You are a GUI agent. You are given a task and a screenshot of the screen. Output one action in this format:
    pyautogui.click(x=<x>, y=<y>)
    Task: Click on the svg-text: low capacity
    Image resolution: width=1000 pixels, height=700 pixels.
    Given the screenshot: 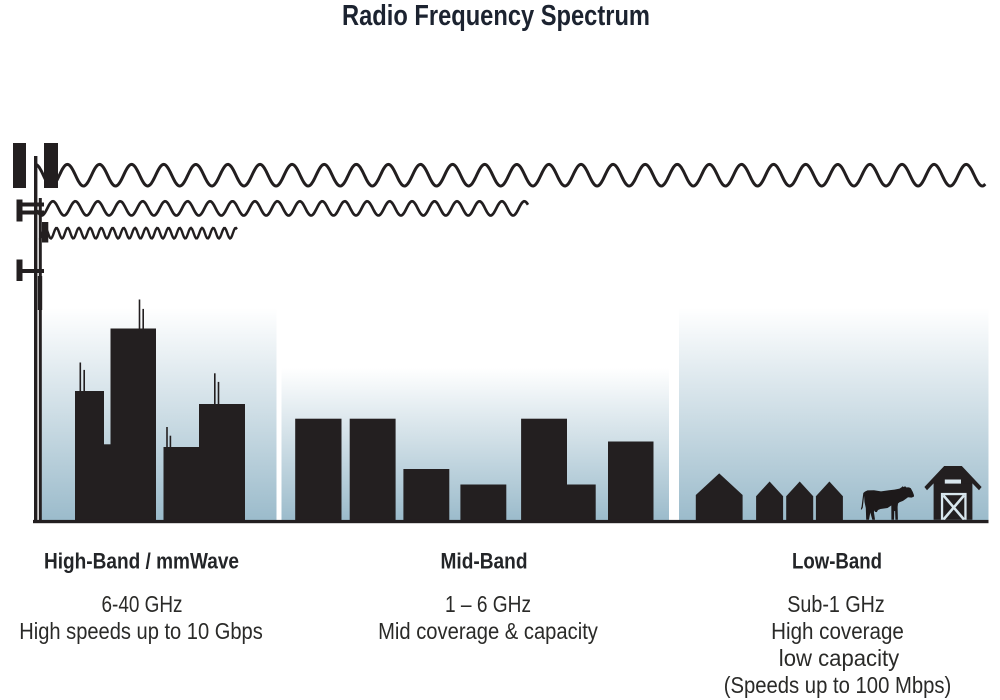 What is the action you would take?
    pyautogui.click(x=839, y=658)
    